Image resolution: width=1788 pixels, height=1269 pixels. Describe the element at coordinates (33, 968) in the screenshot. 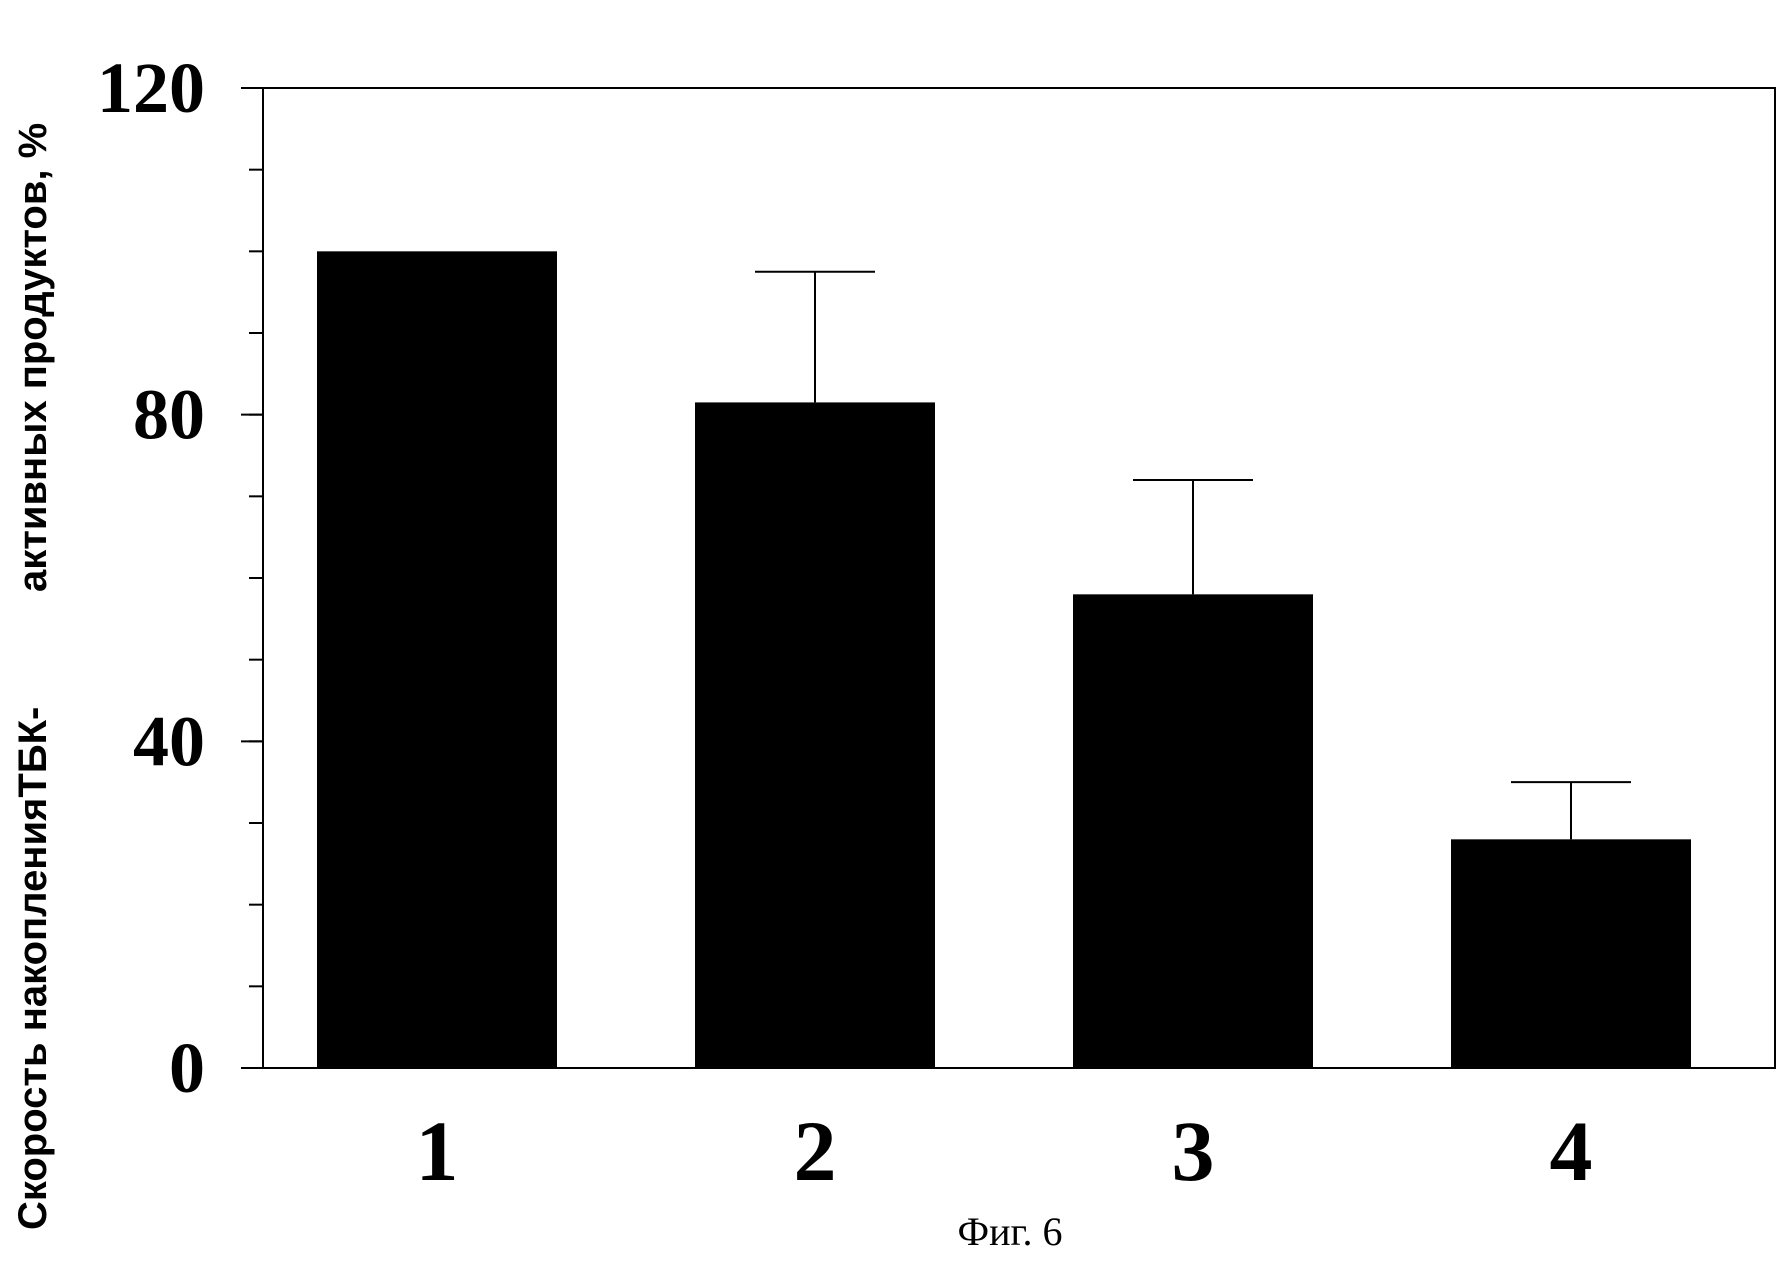

I see `y-axis-label-part1: Скорость накопленияТБК-` at that location.